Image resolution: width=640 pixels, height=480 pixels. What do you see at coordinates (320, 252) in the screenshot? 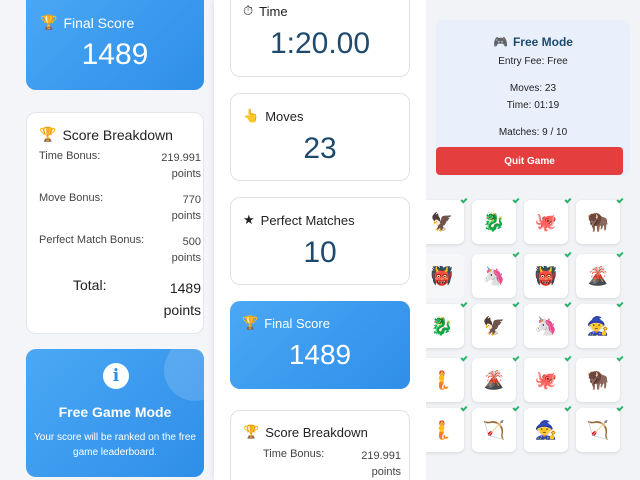
I see `perfect-matches-value: 10` at bounding box center [320, 252].